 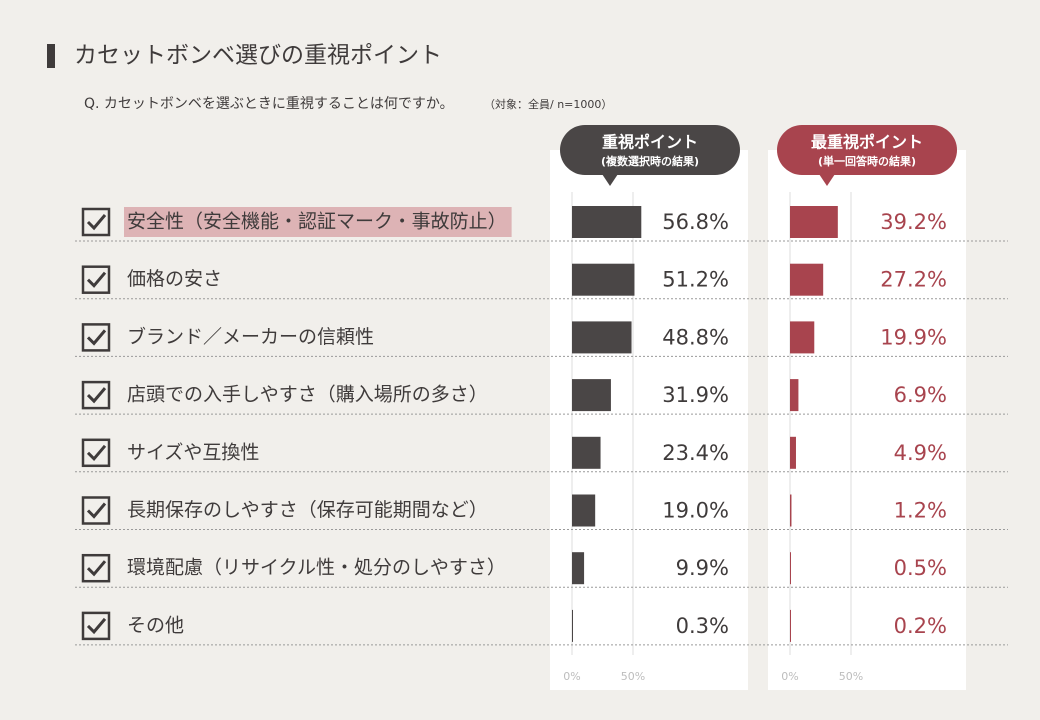 What do you see at coordinates (913, 337) in the screenshot?
I see `value-label: 19.9%` at bounding box center [913, 337].